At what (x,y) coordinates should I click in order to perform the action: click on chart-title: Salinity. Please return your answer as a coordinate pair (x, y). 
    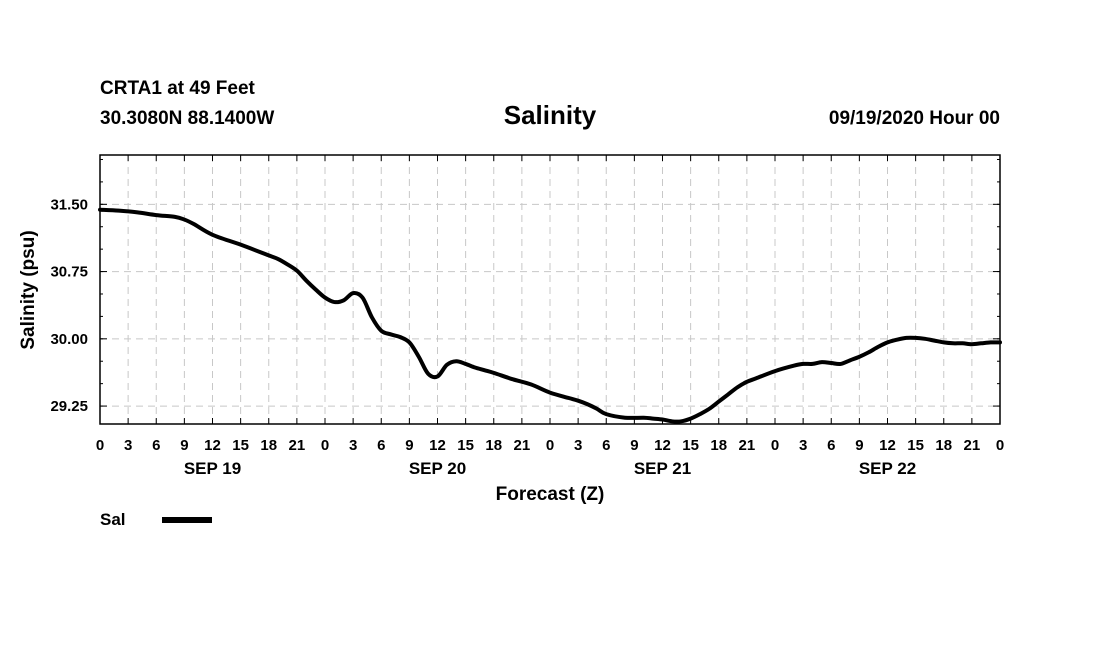
    Looking at the image, I should click on (550, 115).